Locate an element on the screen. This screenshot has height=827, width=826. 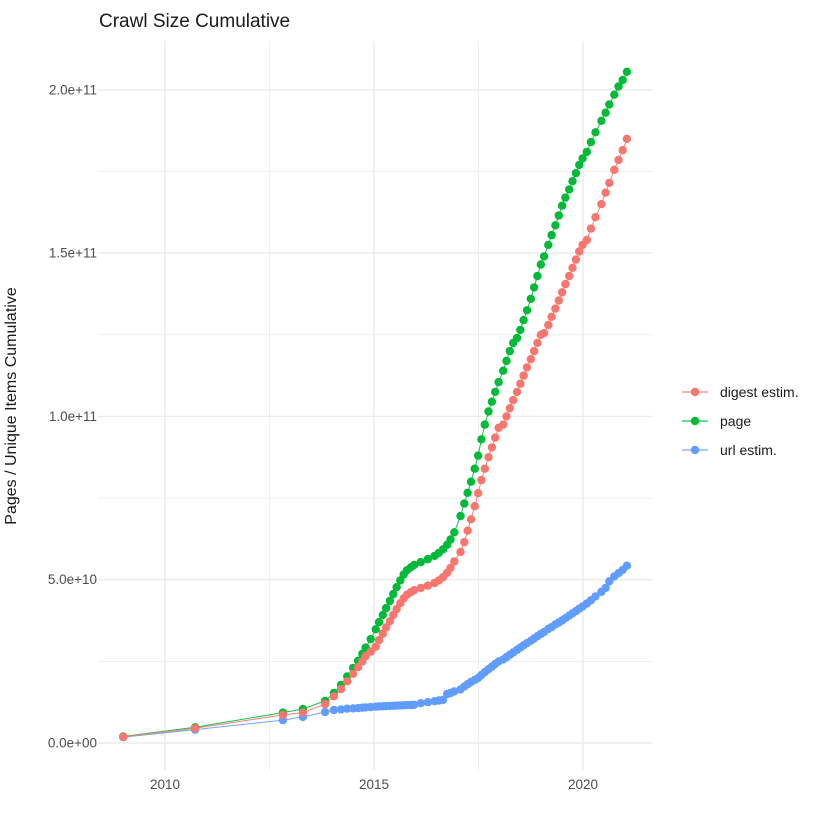
legend-label: url estim. is located at coordinates (748, 450).